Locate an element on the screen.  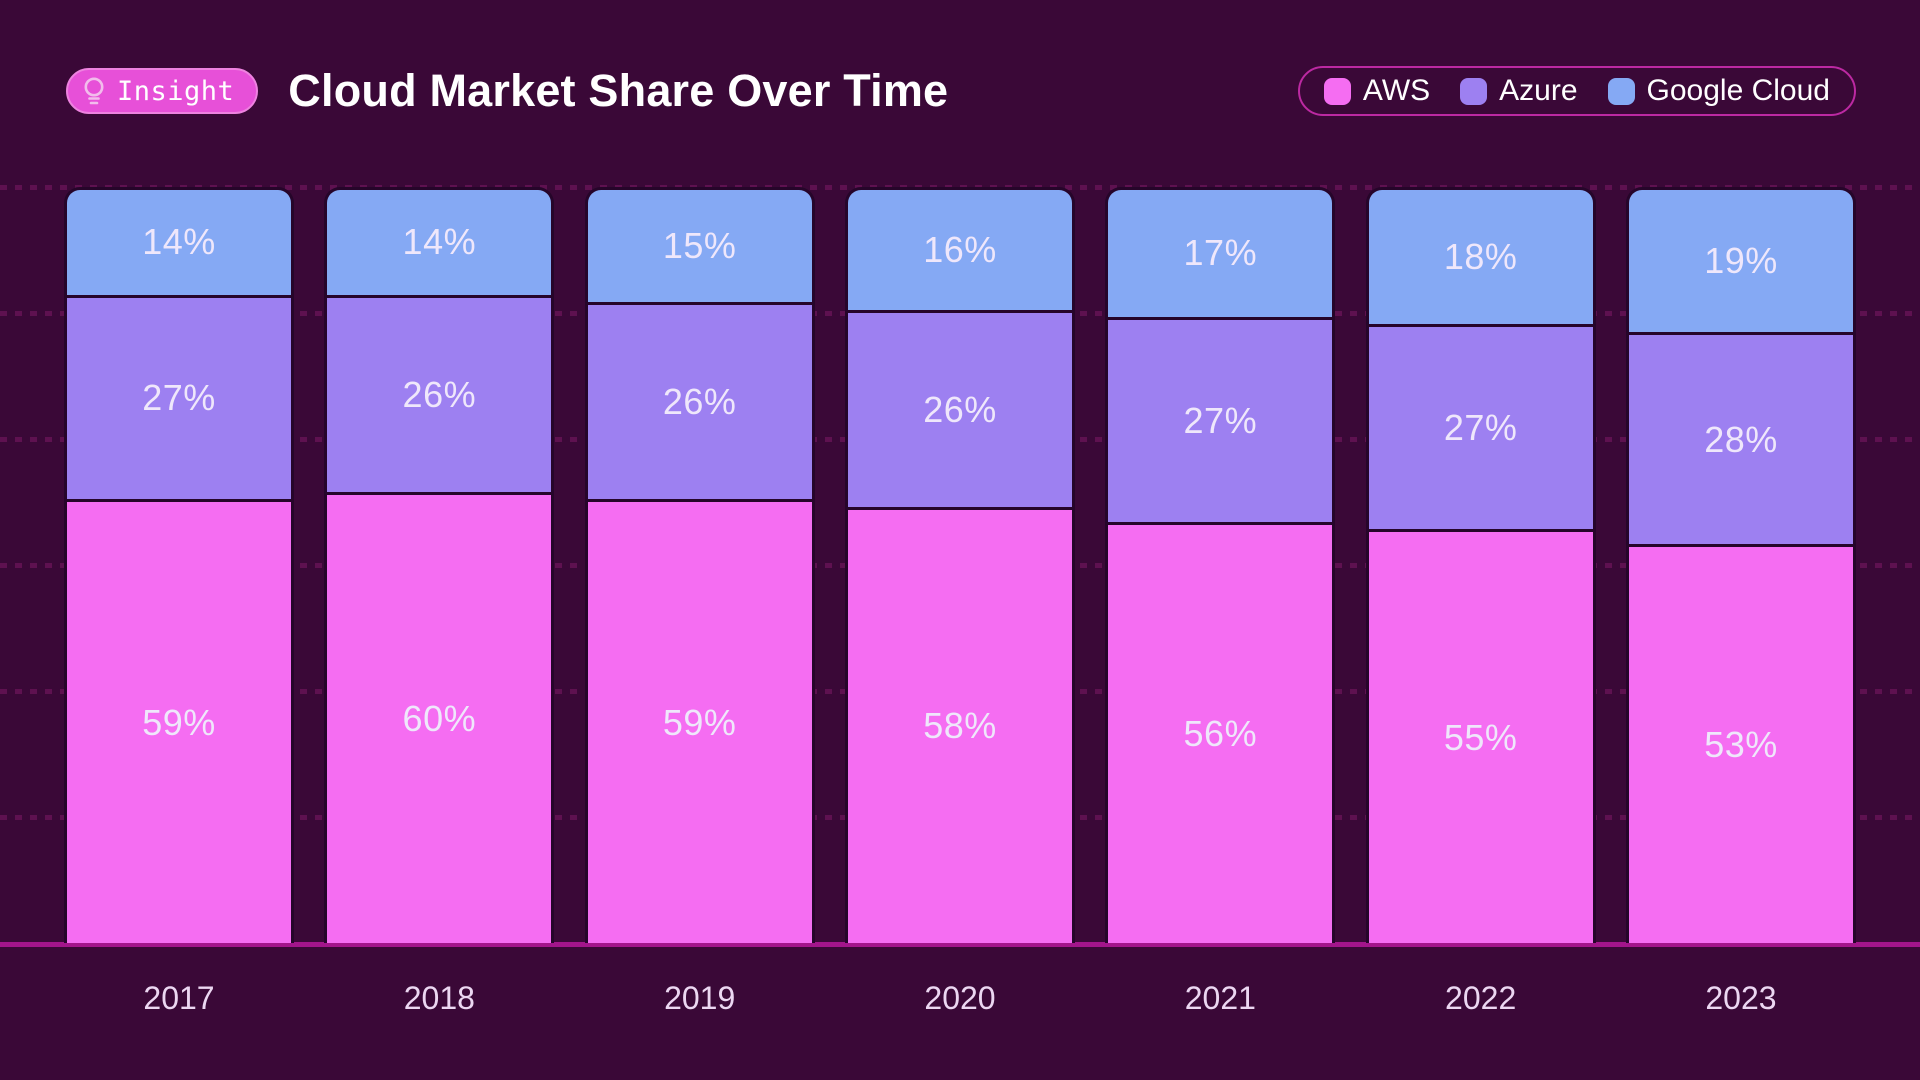
x-axis-label-2020: 2020 is located at coordinates (960, 998).